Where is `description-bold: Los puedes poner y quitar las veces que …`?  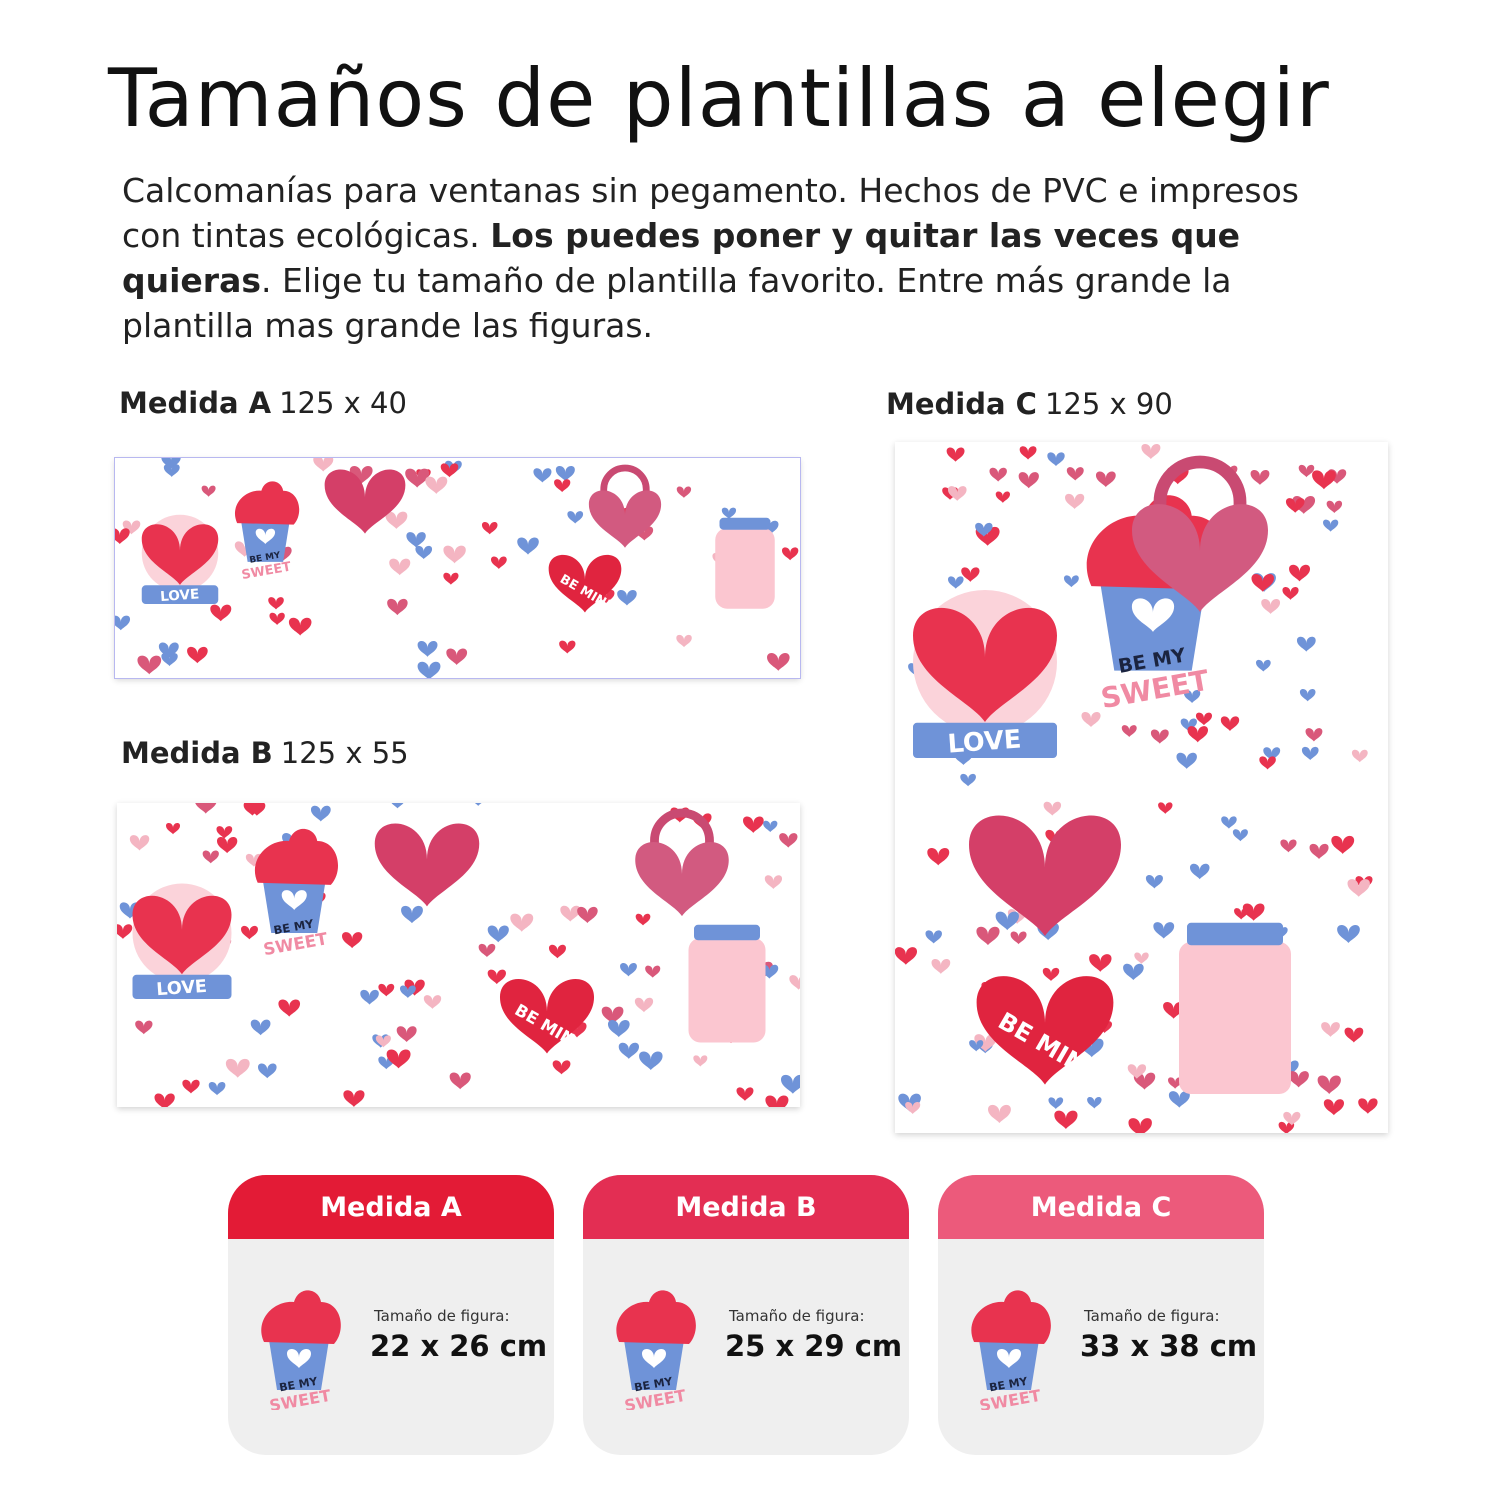
description-bold: Los puedes poner y quitar las veces que … is located at coordinates (681, 258).